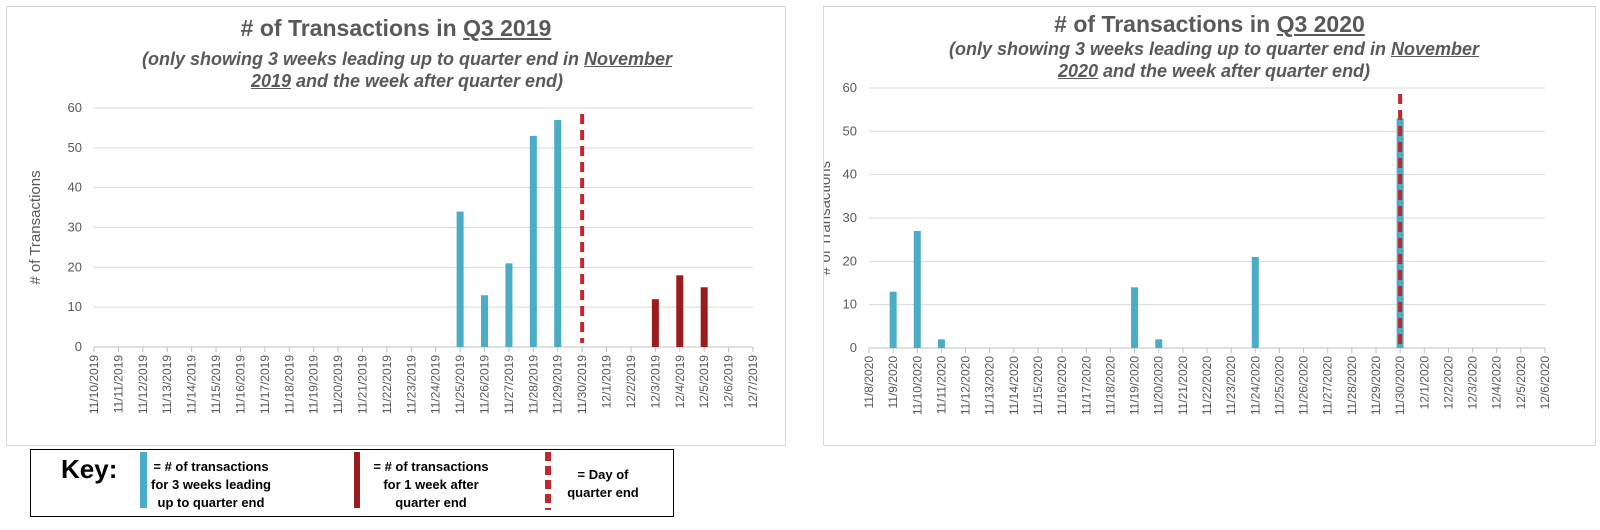 The height and width of the screenshot is (530, 1600). Describe the element at coordinates (966, 385) in the screenshot. I see `x-tick-label: 11/12/2020` at that location.